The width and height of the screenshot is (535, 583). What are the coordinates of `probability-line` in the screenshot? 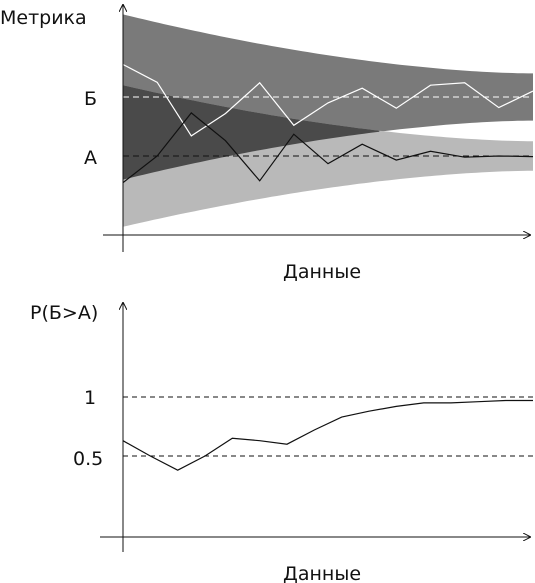 It's located at (327, 435).